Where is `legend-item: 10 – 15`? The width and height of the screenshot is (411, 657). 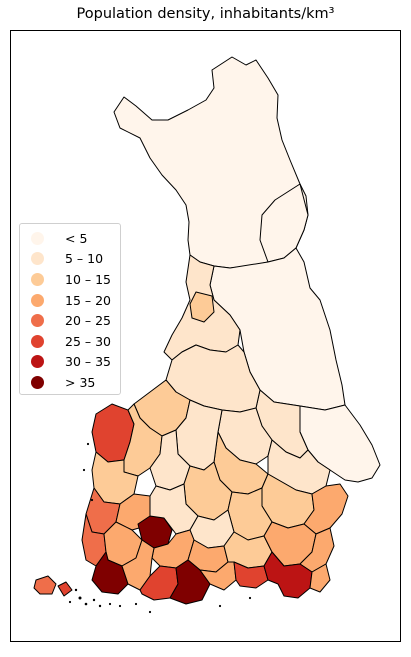
legend-item: 10 – 15 is located at coordinates (70, 279).